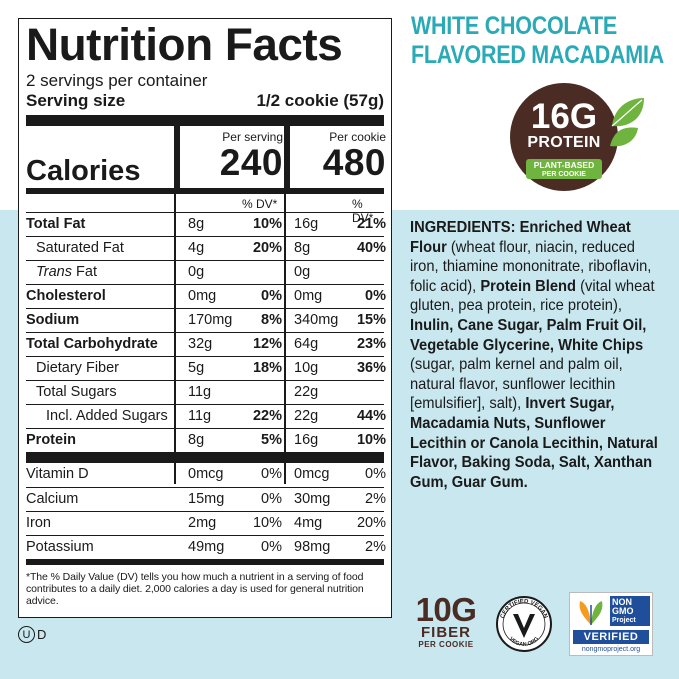 Image resolution: width=679 pixels, height=679 pixels. Describe the element at coordinates (51, 440) in the screenshot. I see `nutrient-name: Protein` at that location.